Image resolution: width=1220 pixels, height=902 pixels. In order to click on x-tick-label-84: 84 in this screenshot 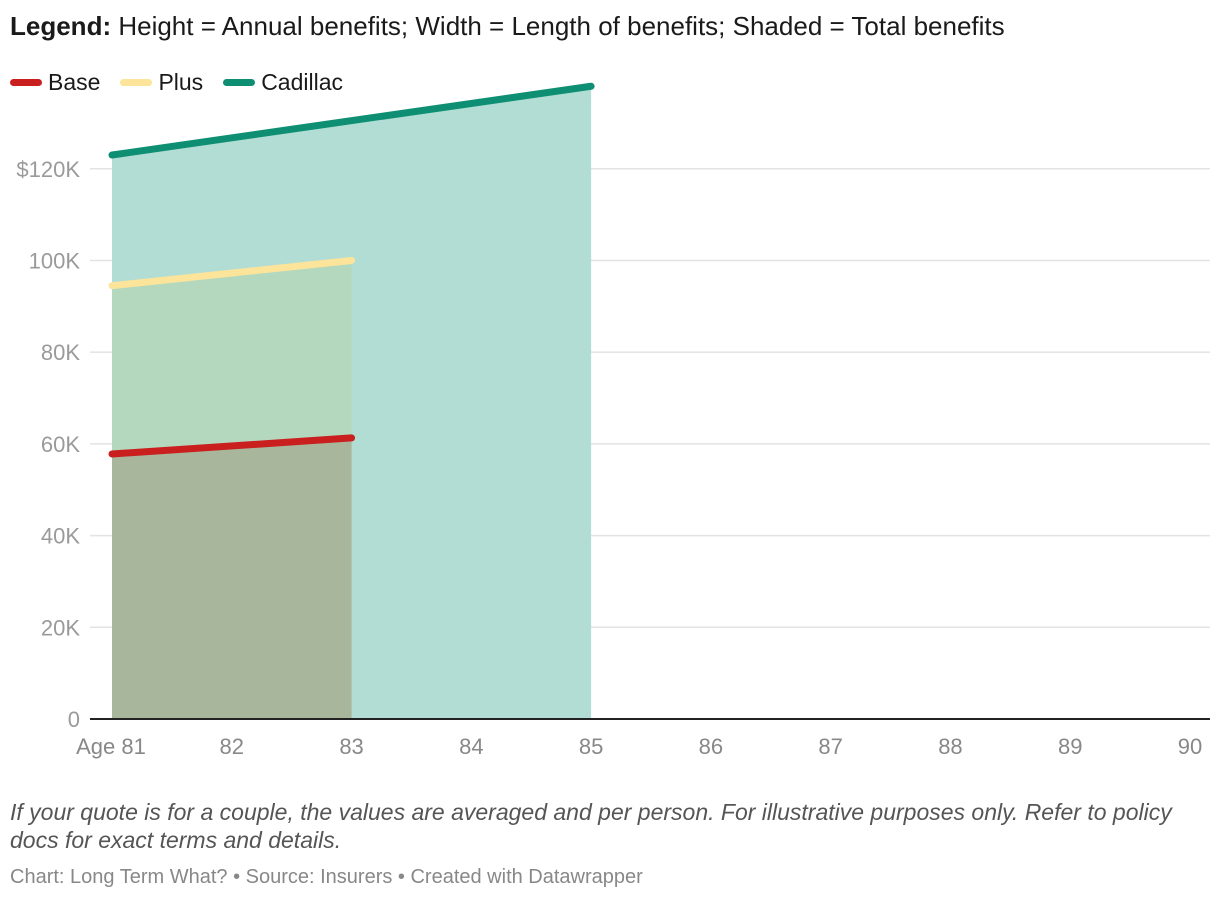, I will do `click(471, 746)`.